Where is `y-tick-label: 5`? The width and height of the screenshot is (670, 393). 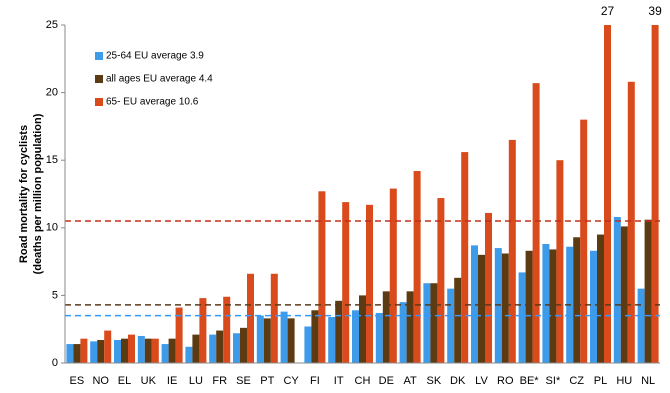 y-tick-label: 5 is located at coordinates (55, 295).